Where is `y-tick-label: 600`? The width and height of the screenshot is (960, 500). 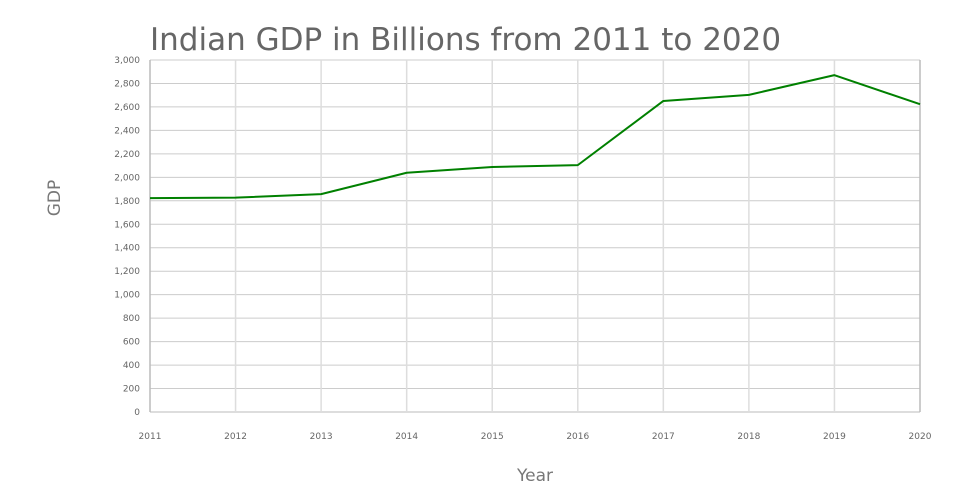 y-tick-label: 600 is located at coordinates (131, 343).